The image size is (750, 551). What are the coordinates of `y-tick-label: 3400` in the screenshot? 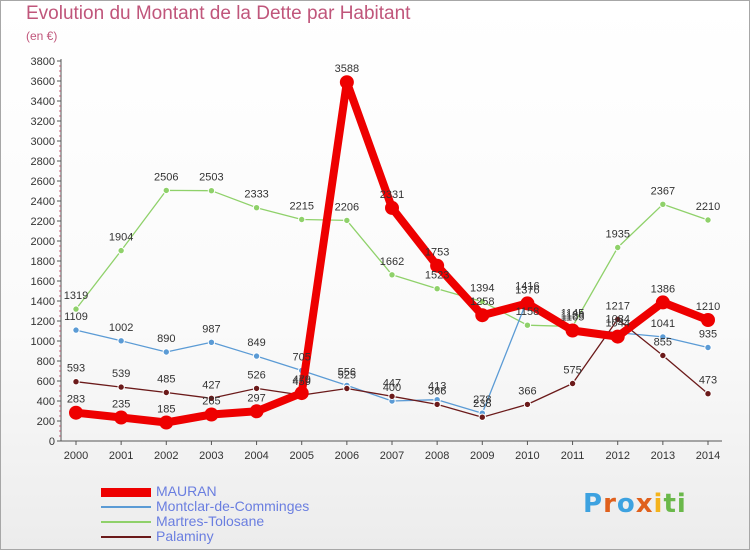 It's located at (43, 102).